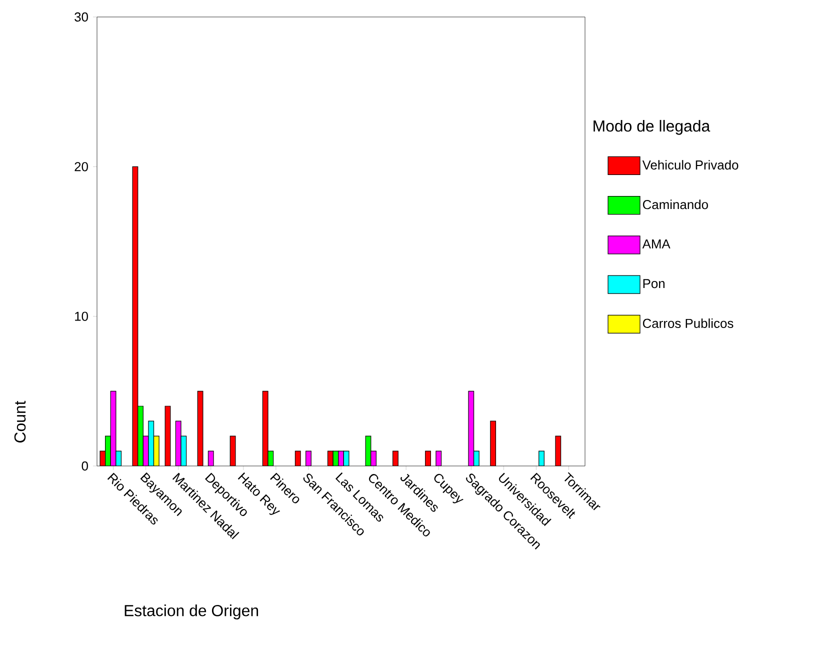 The image size is (822, 662). Describe the element at coordinates (191, 612) in the screenshot. I see `x-axis-title: Estacion de Origen` at that location.